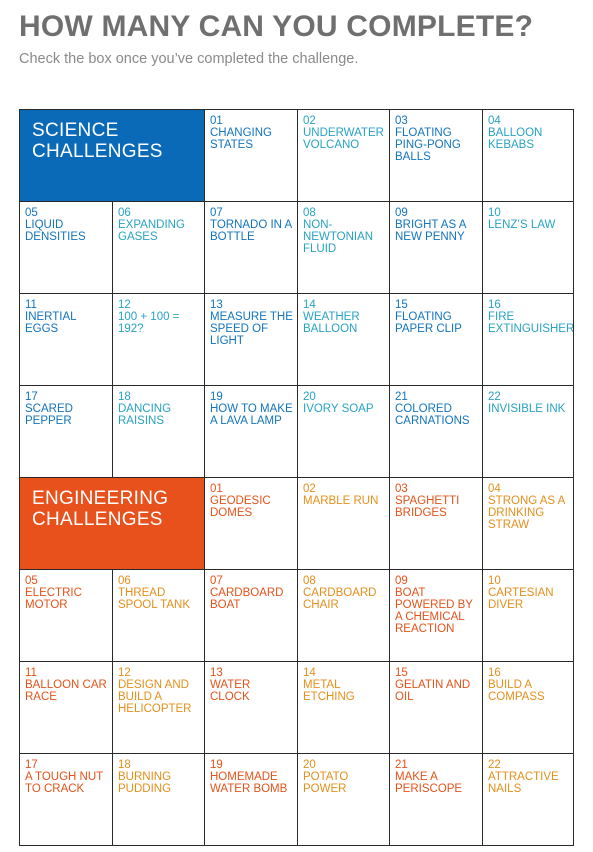  Describe the element at coordinates (401, 213) in the screenshot. I see `challenge-number: 09` at that location.